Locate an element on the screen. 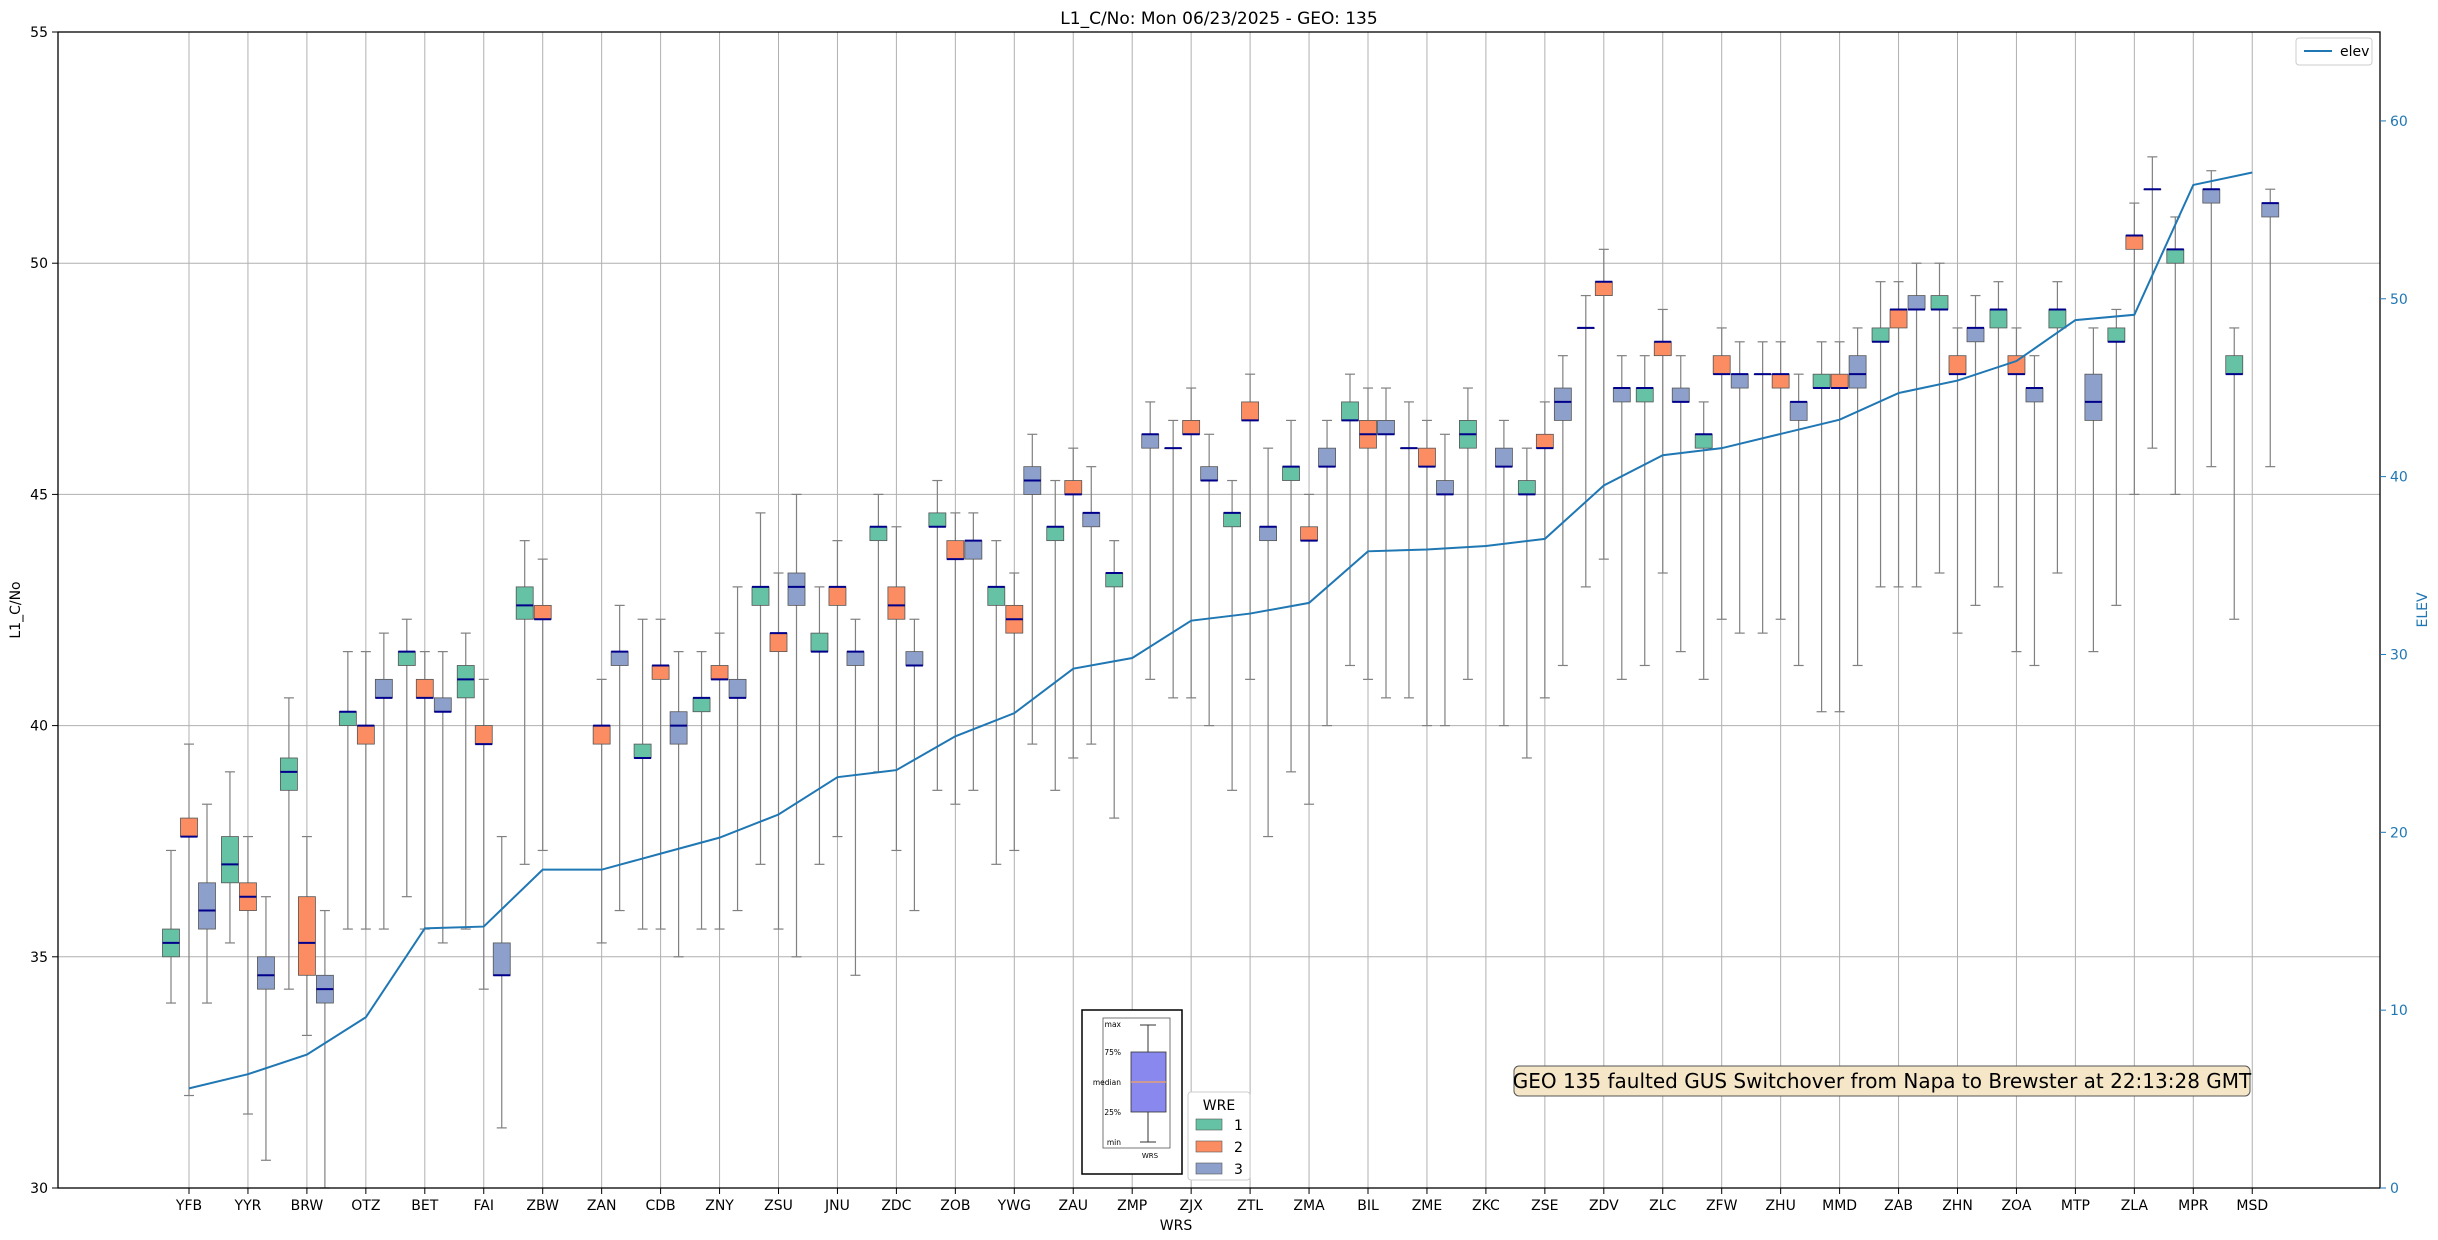 The image size is (2438, 1240). box-wre2-ZAU is located at coordinates (1073, 603).